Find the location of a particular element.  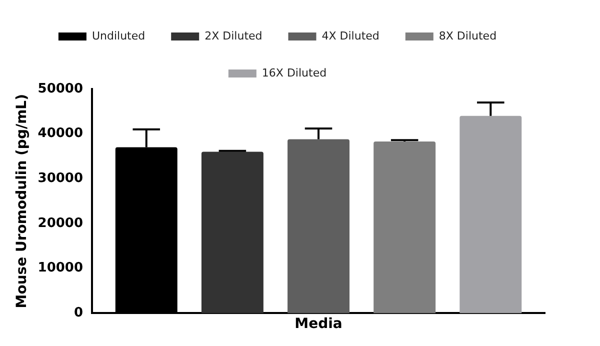

legend-label: 2X Diluted is located at coordinates (233, 35).